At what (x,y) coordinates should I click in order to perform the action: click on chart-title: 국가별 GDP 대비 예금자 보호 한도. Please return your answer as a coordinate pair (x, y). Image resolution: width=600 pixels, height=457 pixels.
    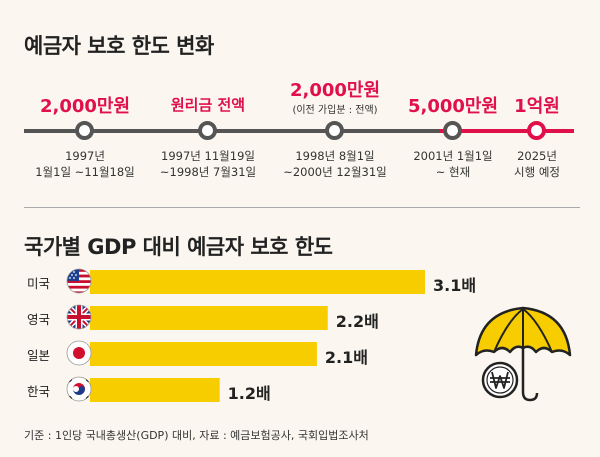
    Looking at the image, I should click on (178, 247).